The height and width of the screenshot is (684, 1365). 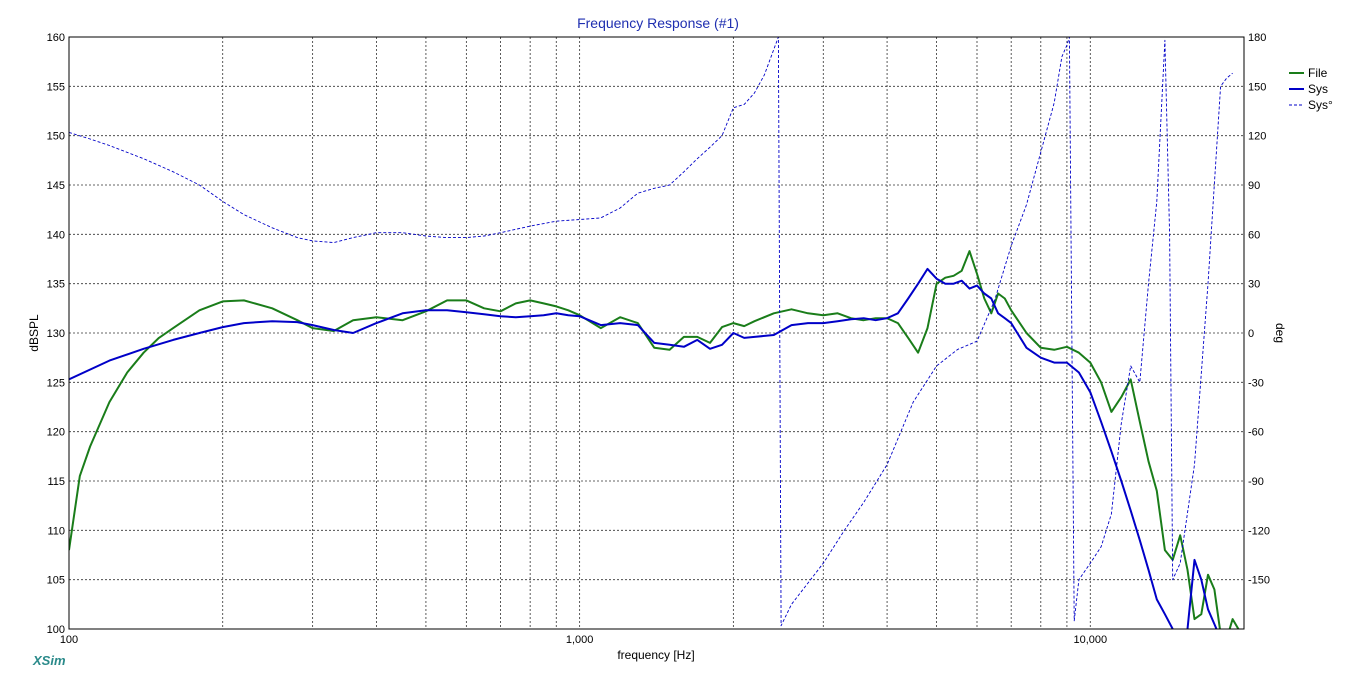 What do you see at coordinates (1257, 38) in the screenshot?
I see `y2-tick-label: 180` at bounding box center [1257, 38].